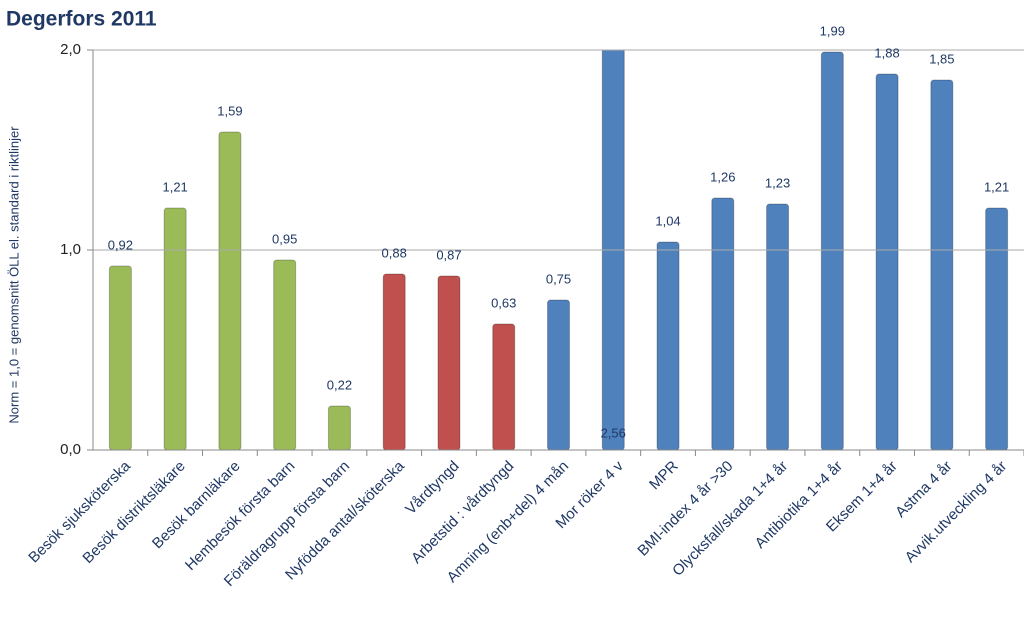  Describe the element at coordinates (941, 58) in the screenshot. I see `value-label: 1,85` at that location.